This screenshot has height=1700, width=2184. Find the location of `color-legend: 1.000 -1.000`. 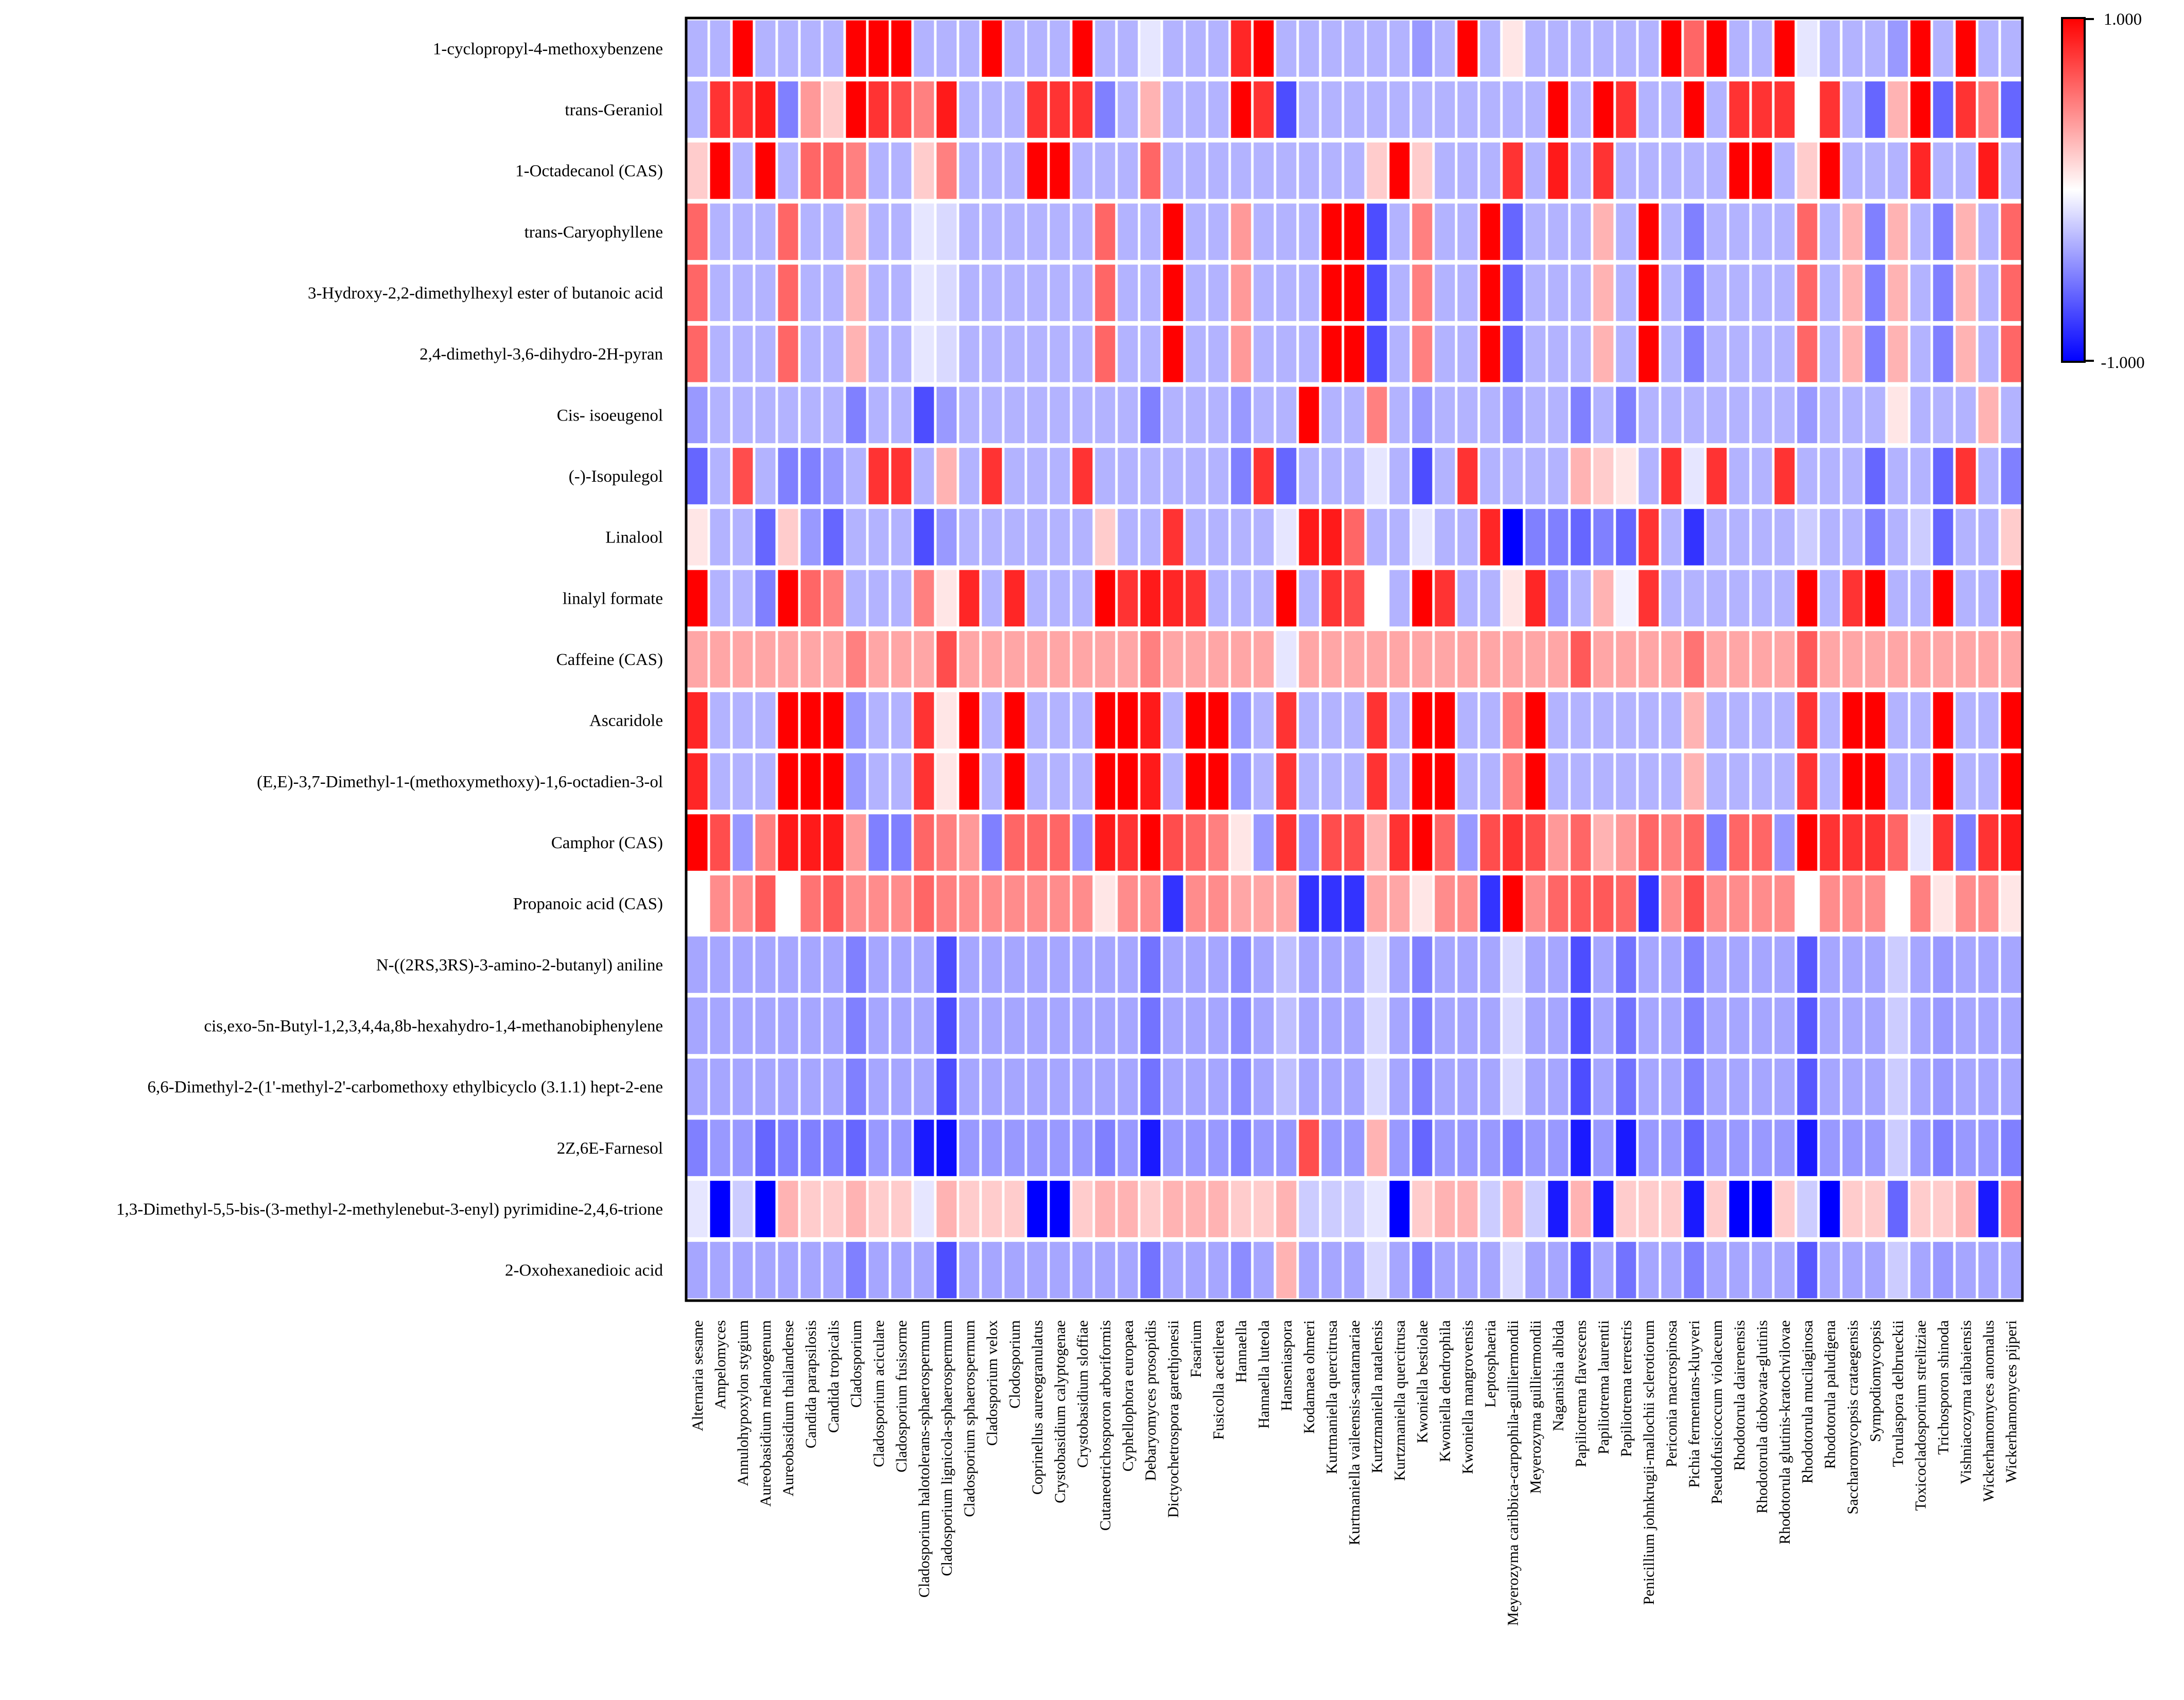

color-legend: 1.000 -1.000 is located at coordinates (2103, 191).